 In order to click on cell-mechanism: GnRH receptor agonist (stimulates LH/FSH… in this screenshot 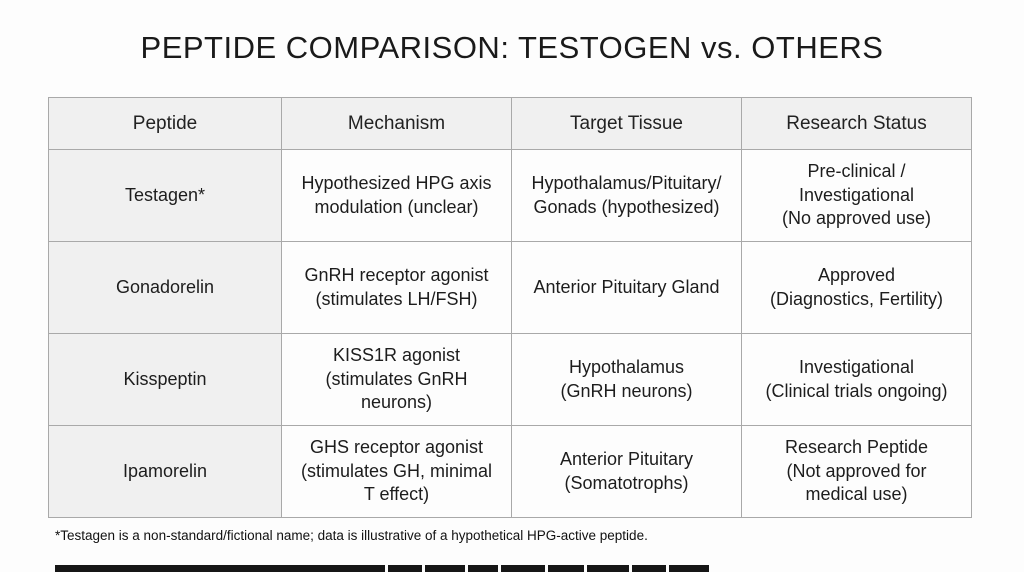, I will do `click(396, 287)`.